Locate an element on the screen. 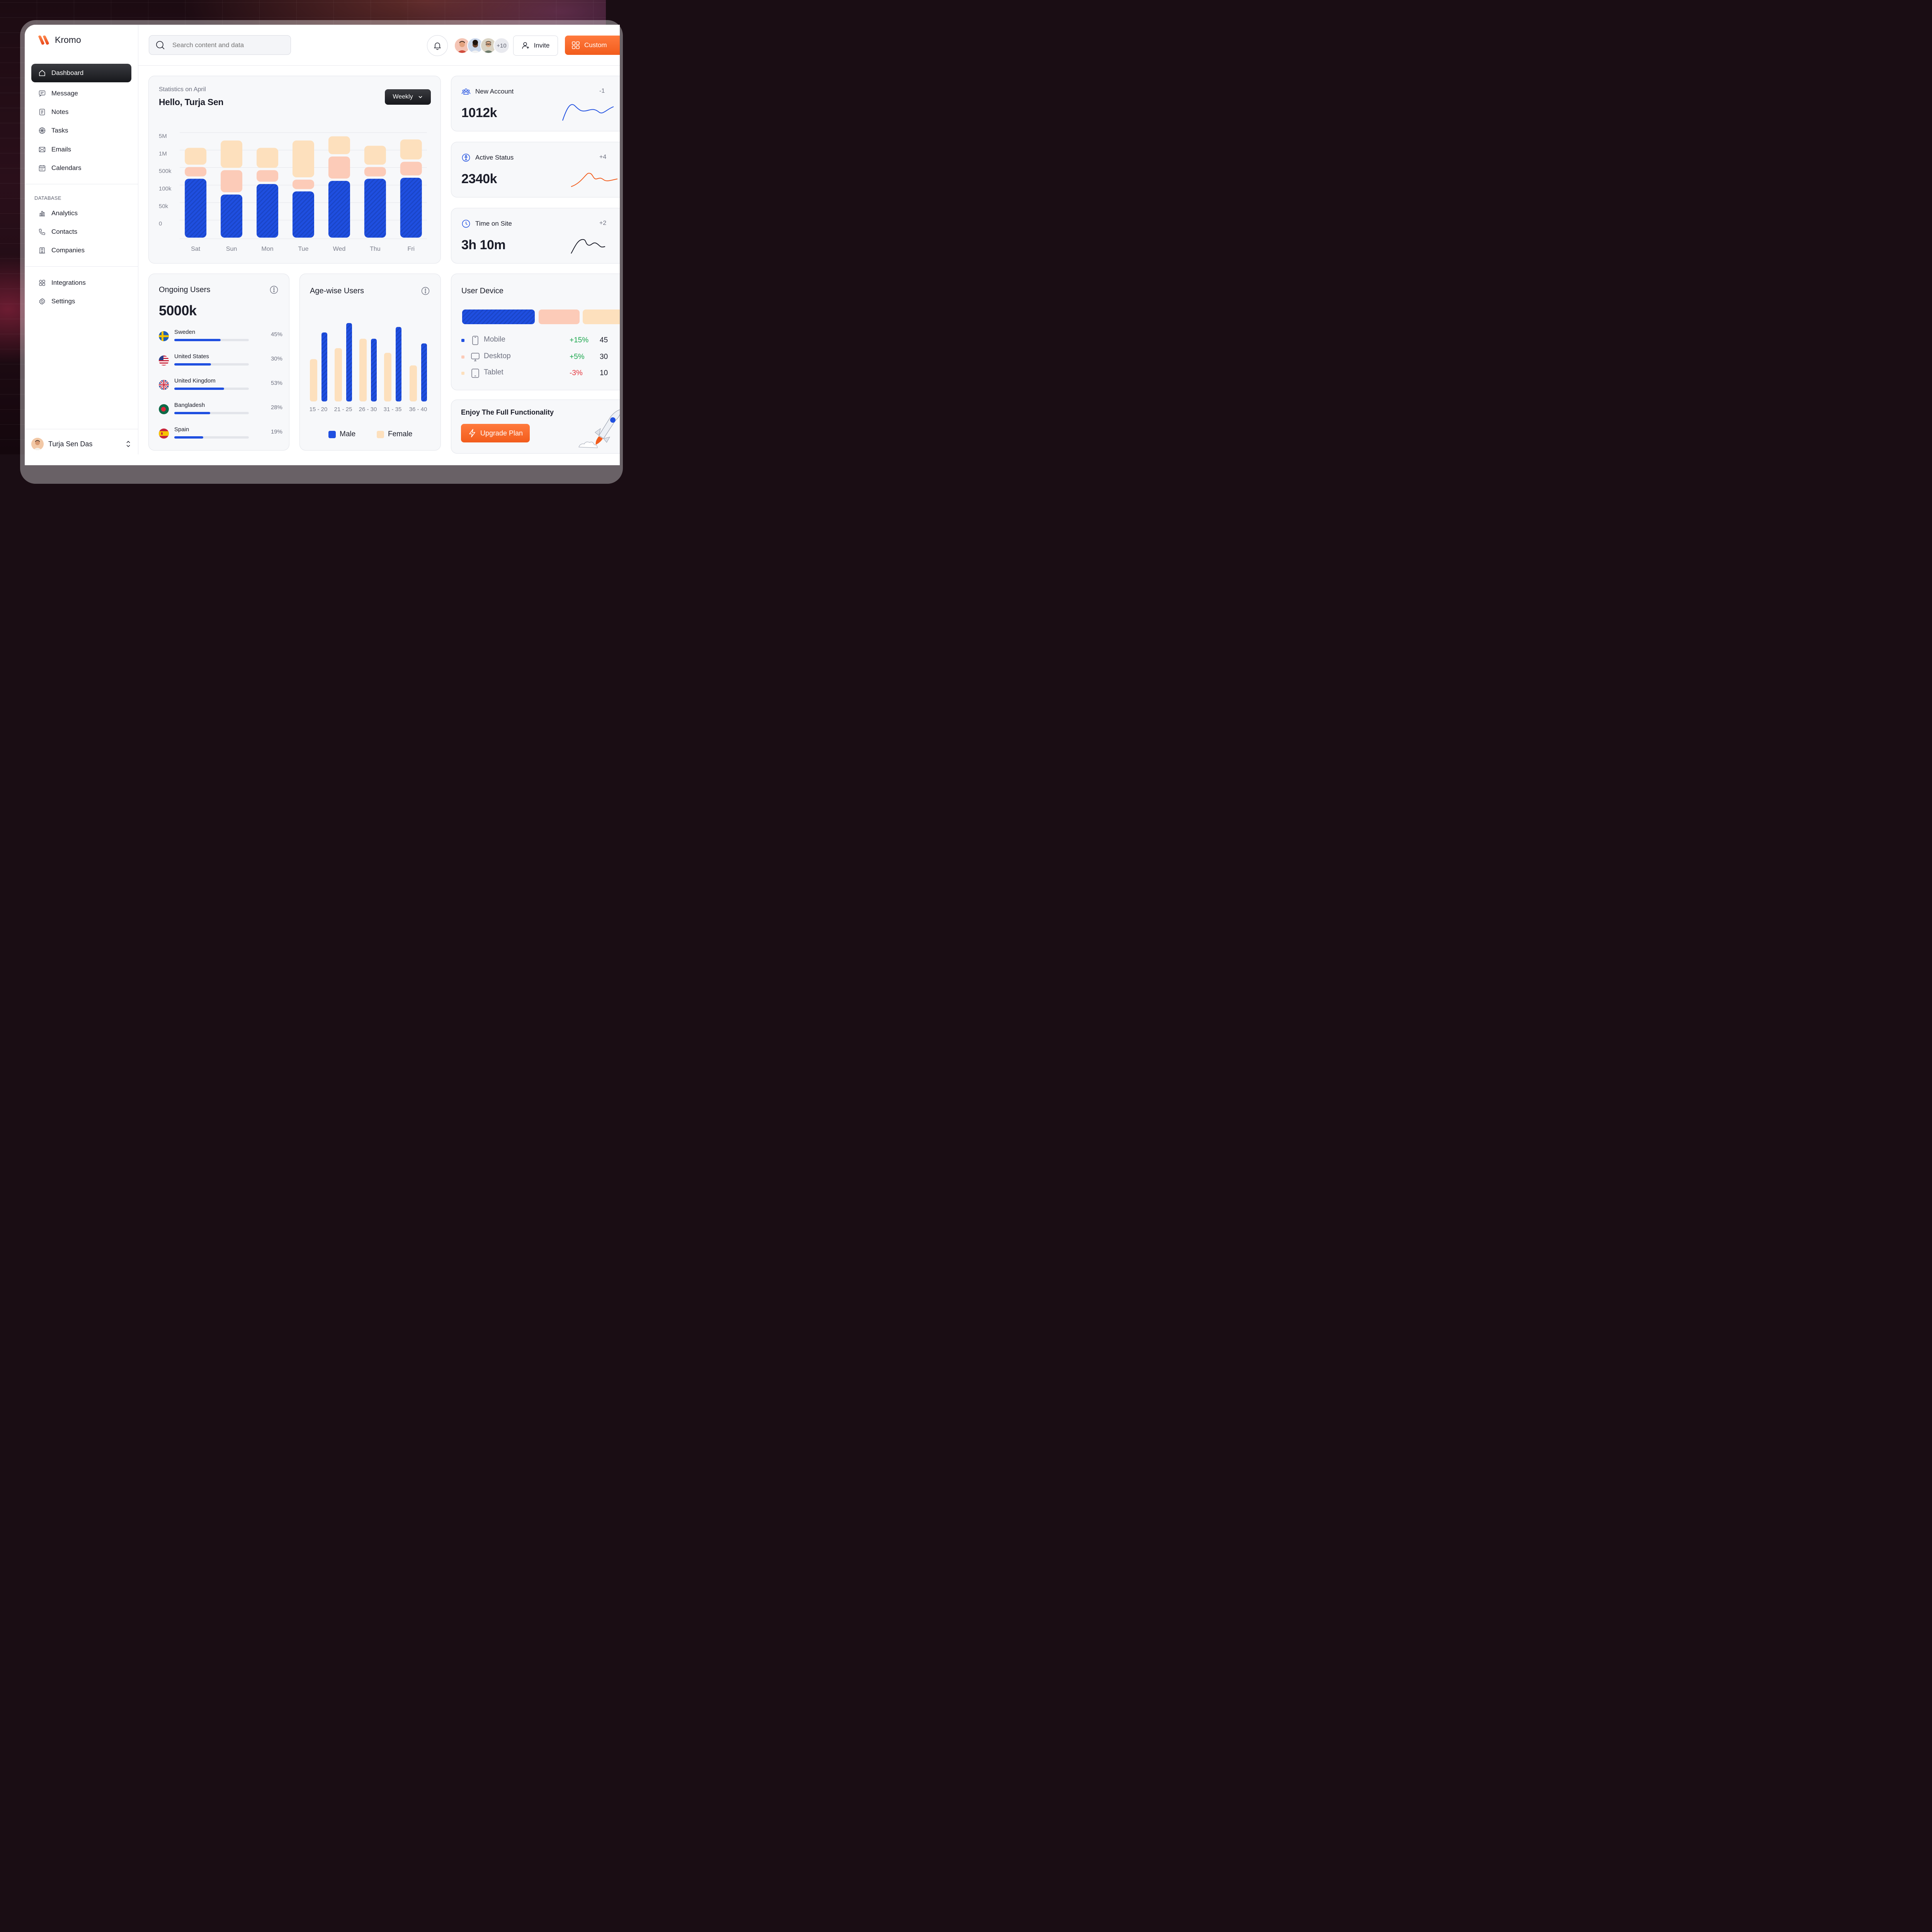 This screenshot has width=1932, height=1932. mail-icon is located at coordinates (43, 150).